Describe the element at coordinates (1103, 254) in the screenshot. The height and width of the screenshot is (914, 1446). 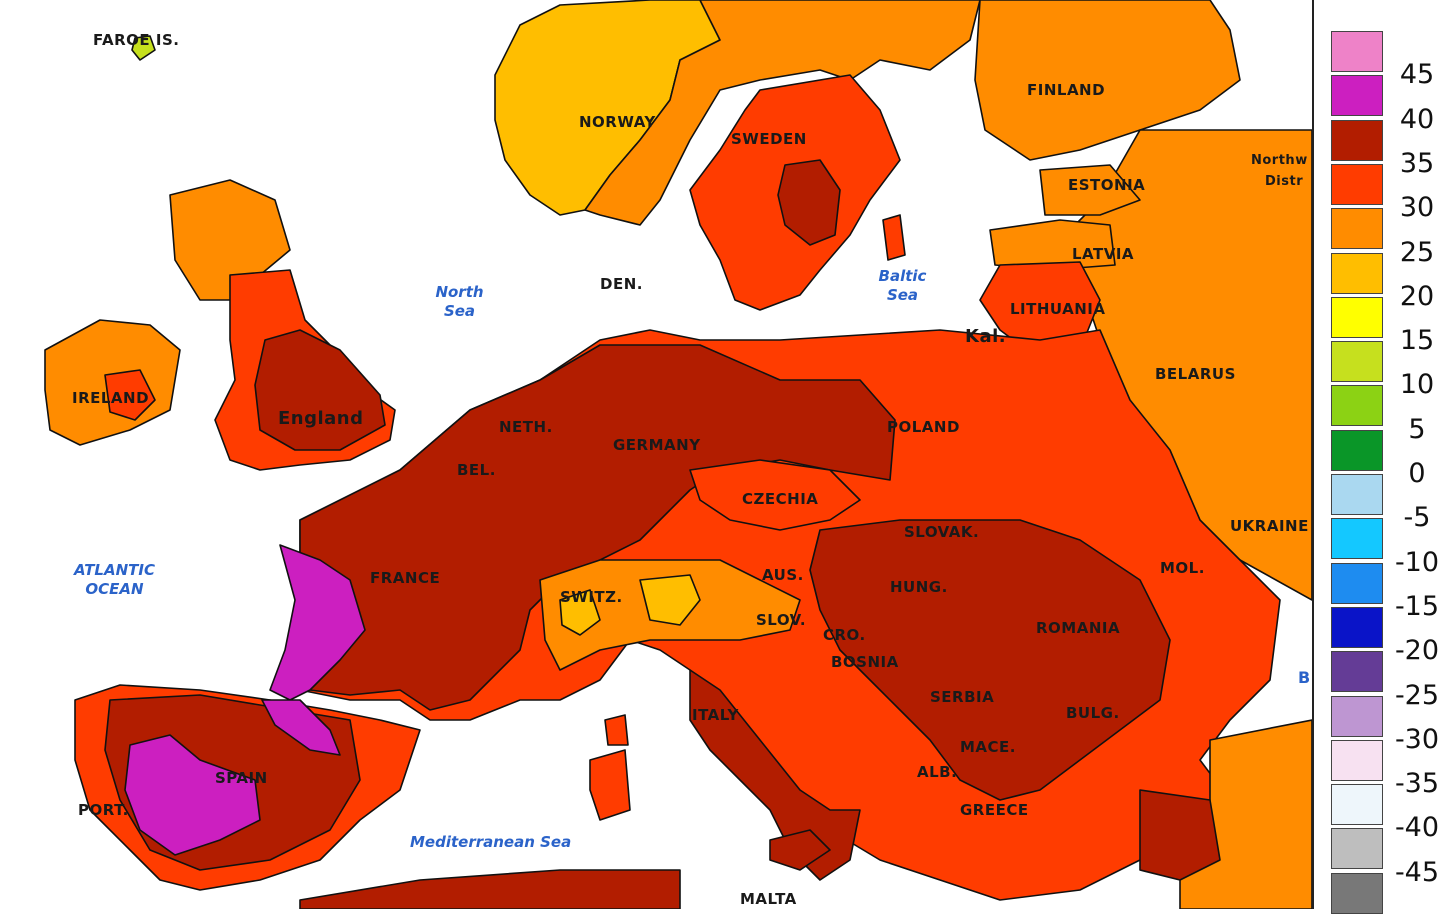
I see `label-latvia: LATVIA` at that location.